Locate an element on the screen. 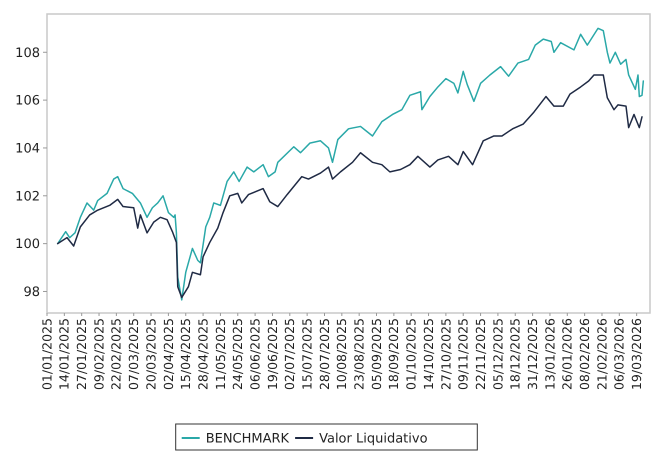 This screenshot has height=452, width=653. x-tick-label: 09/11/2025 is located at coordinates (463, 354).